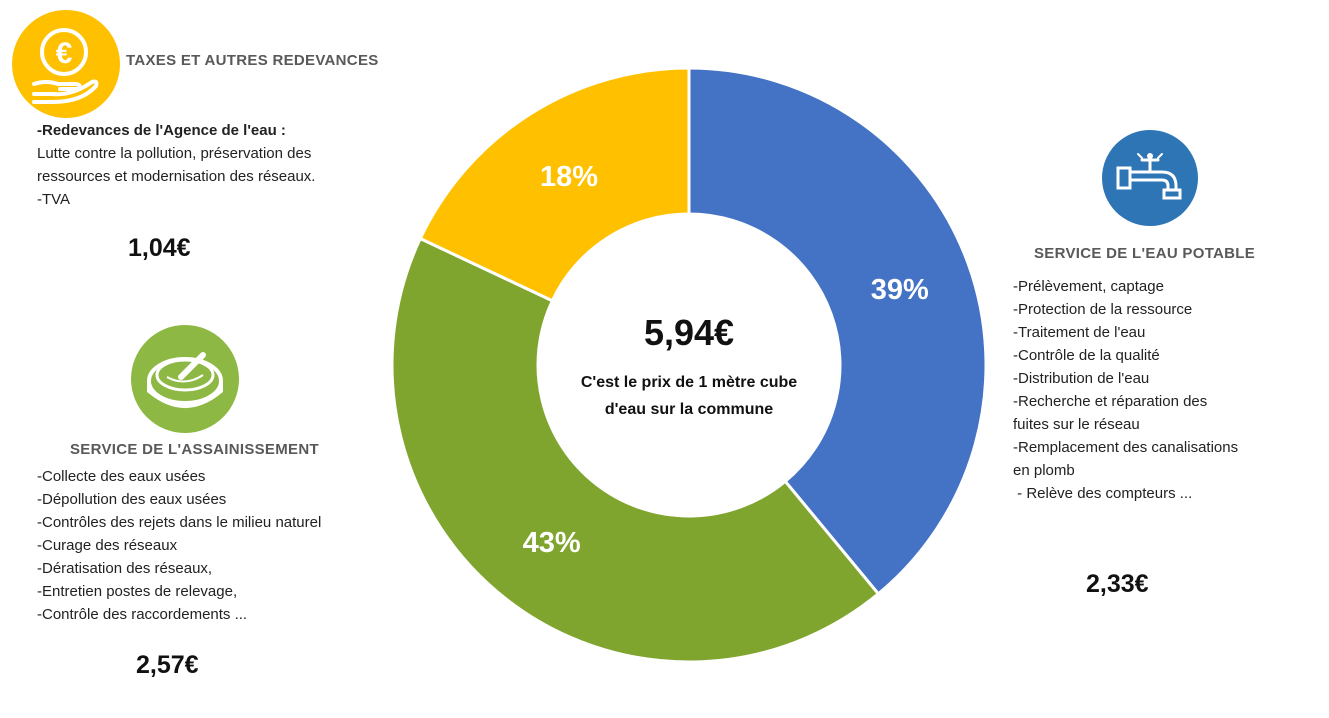 The image size is (1329, 718). What do you see at coordinates (125, 568) in the screenshot?
I see `assainissement-line: -Dératisation des réseaux,` at bounding box center [125, 568].